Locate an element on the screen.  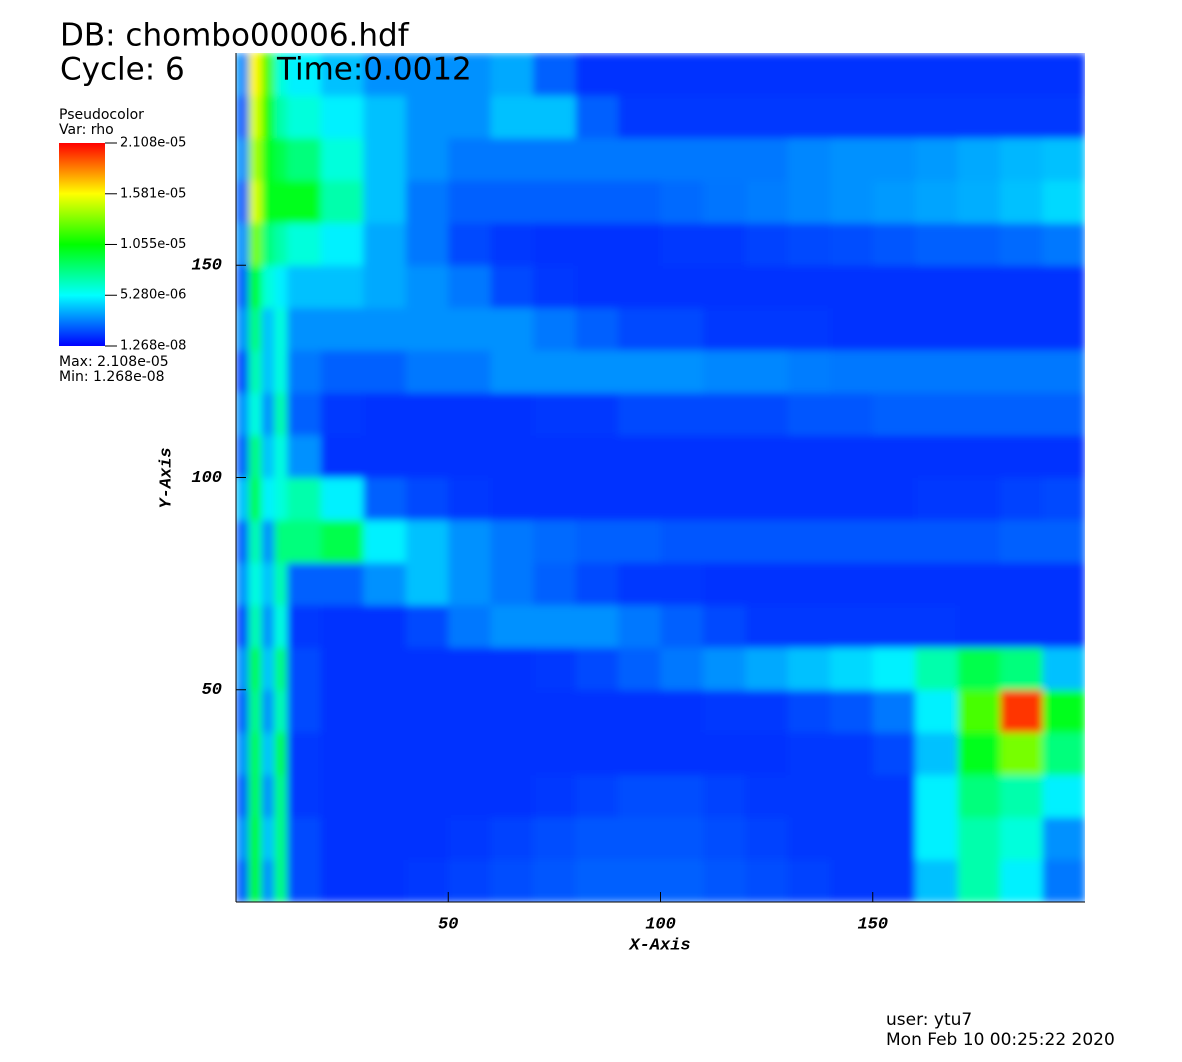
colorbar-label: 1.581e-05 is located at coordinates (153, 193).